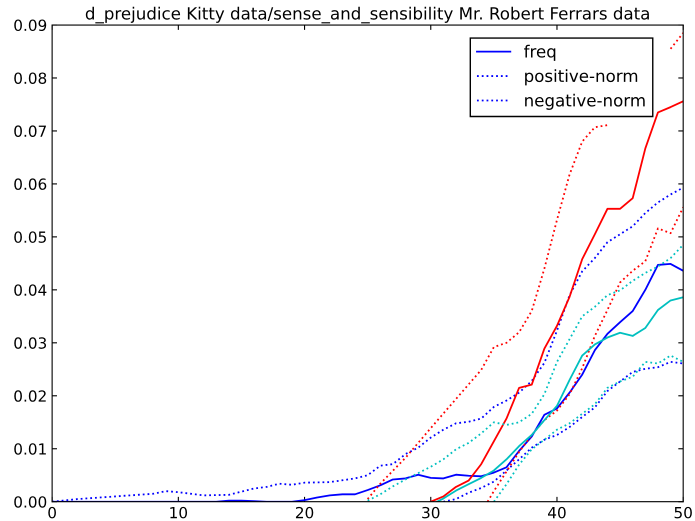  Describe the element at coordinates (30, 396) in the screenshot. I see `y-tick-label: 0.02` at that location.